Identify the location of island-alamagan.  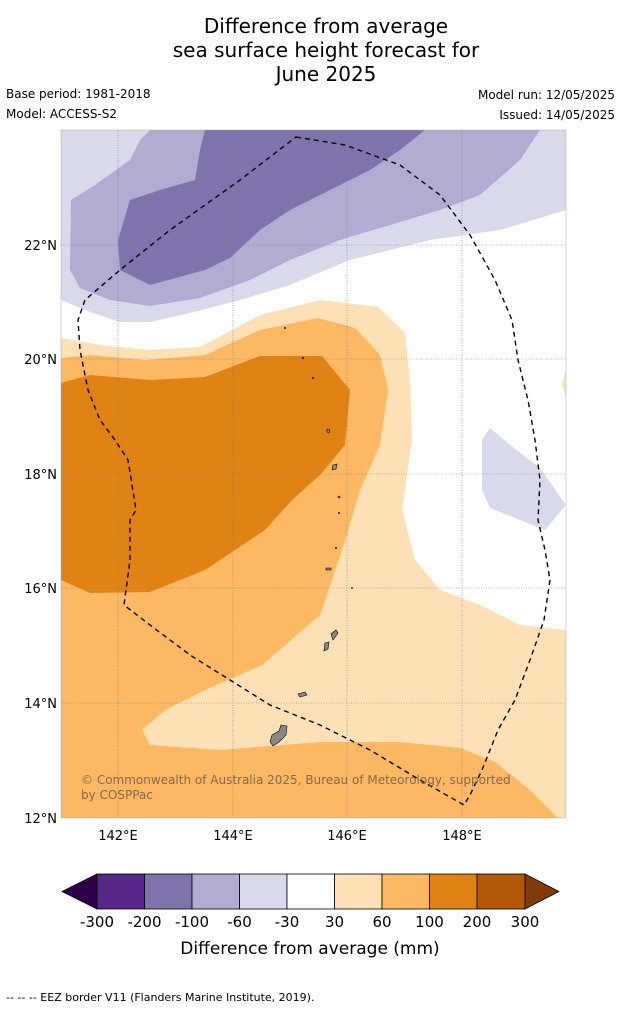
(339, 497).